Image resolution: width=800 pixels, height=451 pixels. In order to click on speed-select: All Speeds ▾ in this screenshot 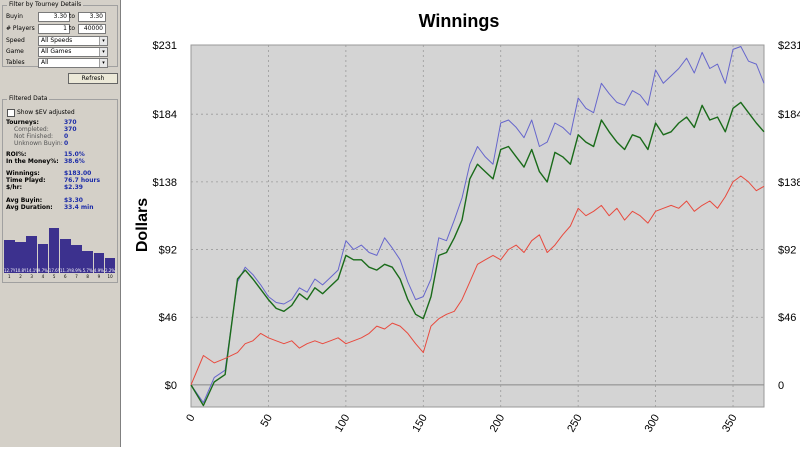, I will do `click(73, 41)`.